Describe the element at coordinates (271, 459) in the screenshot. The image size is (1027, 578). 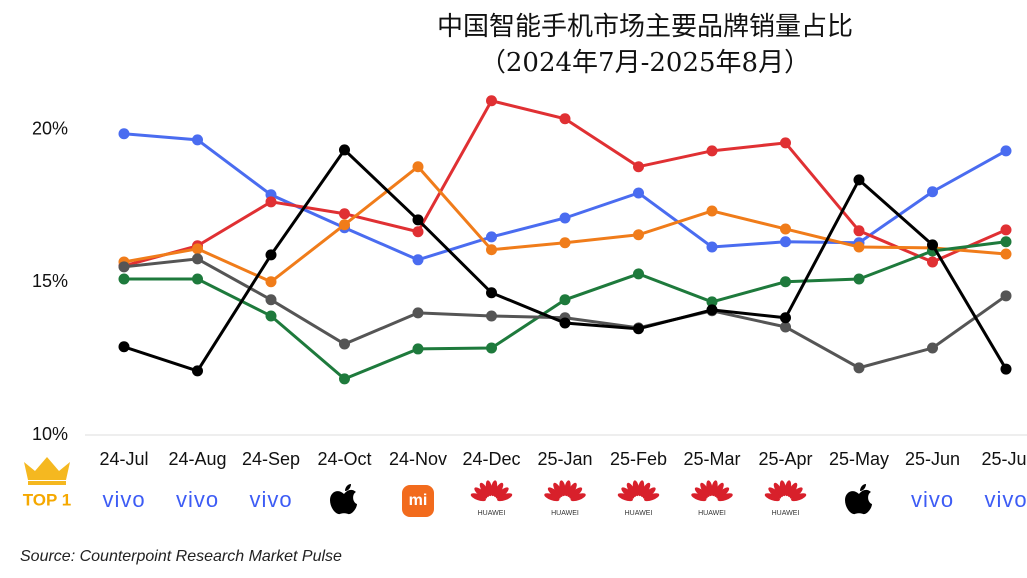
I see `x-tick-label: 24-Sep` at that location.